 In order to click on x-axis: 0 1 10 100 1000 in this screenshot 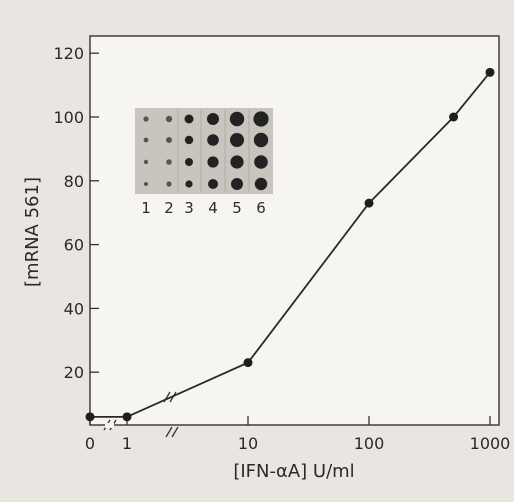, I will do `click(297, 434)`.